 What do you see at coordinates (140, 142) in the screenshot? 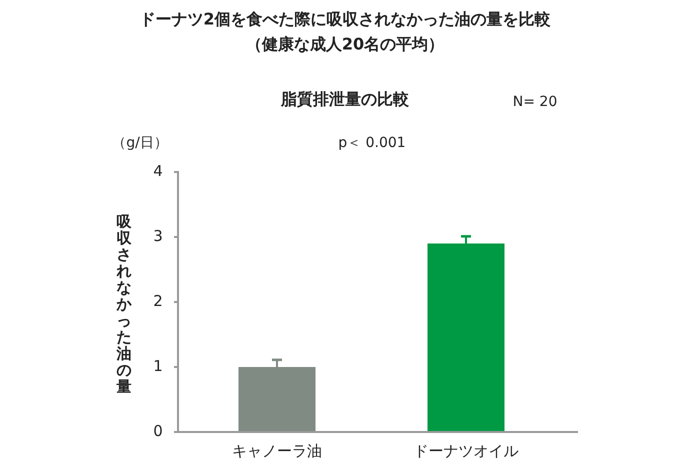
I see `text: （g/日）` at bounding box center [140, 142].